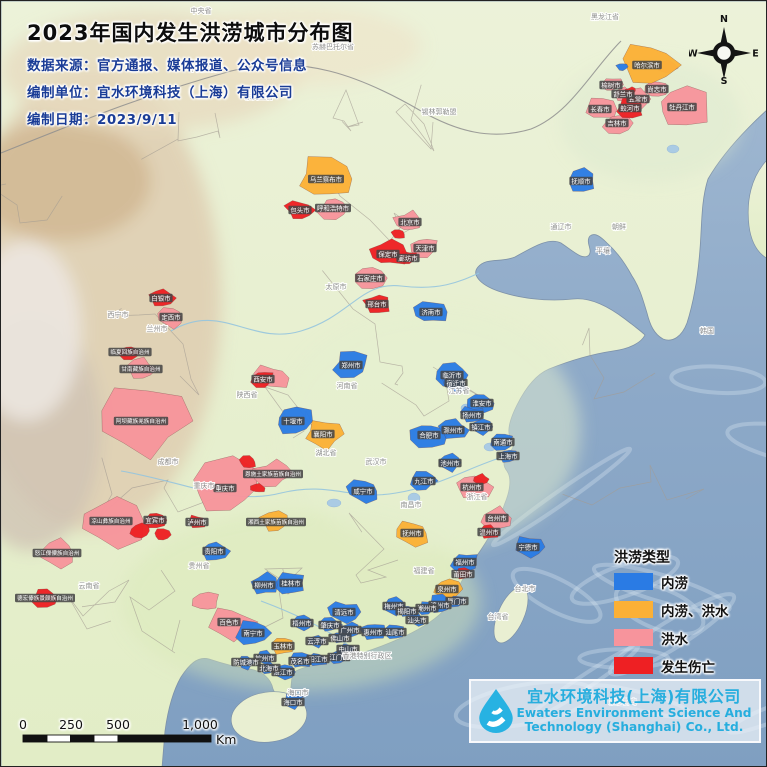 Image resolution: width=767 pixels, height=767 pixels. Describe the element at coordinates (302, 622) in the screenshot. I see `city-label: 梧州市` at that location.